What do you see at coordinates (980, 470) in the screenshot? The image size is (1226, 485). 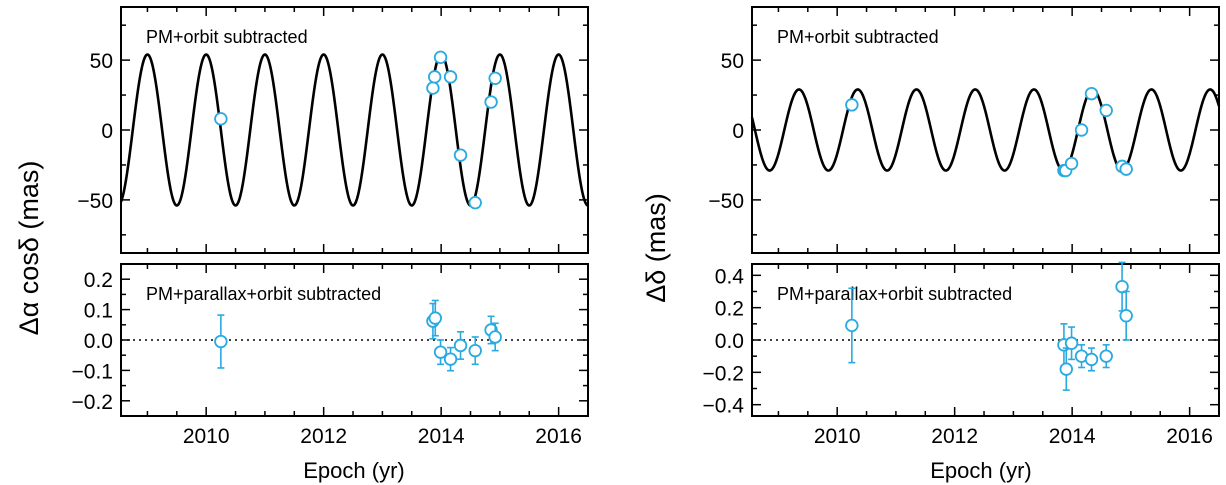 I see `right-xlabel: Epoch (yr)` at bounding box center [980, 470].